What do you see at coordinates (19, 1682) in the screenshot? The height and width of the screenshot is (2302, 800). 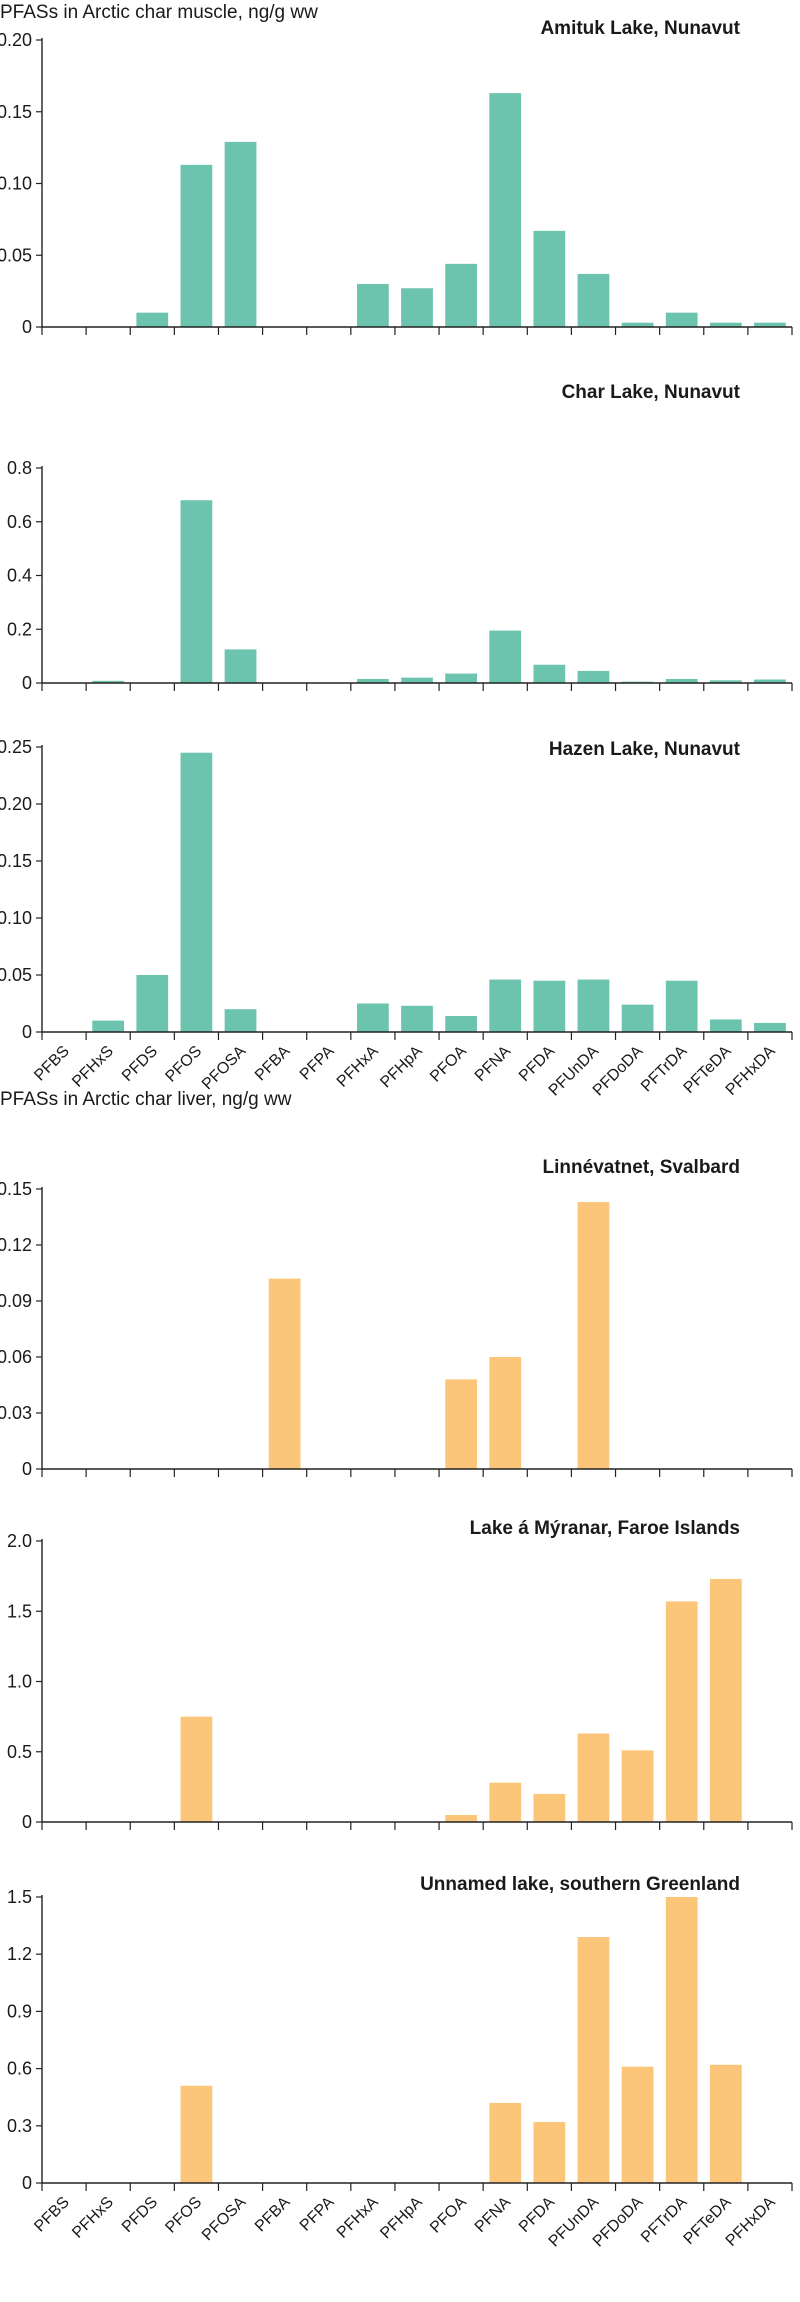 I see `y-tick-label: 1.0` at bounding box center [19, 1682].